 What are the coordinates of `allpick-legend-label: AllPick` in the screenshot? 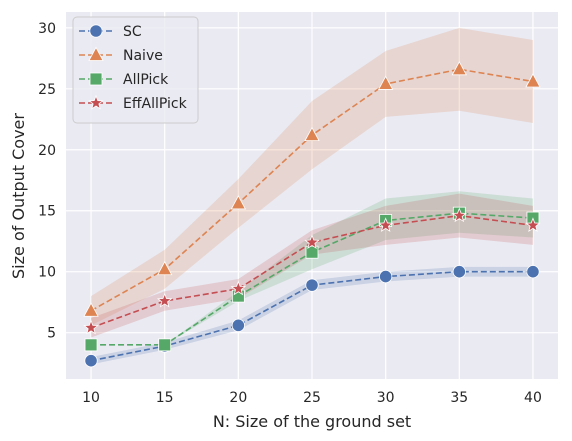 It's located at (146, 80).